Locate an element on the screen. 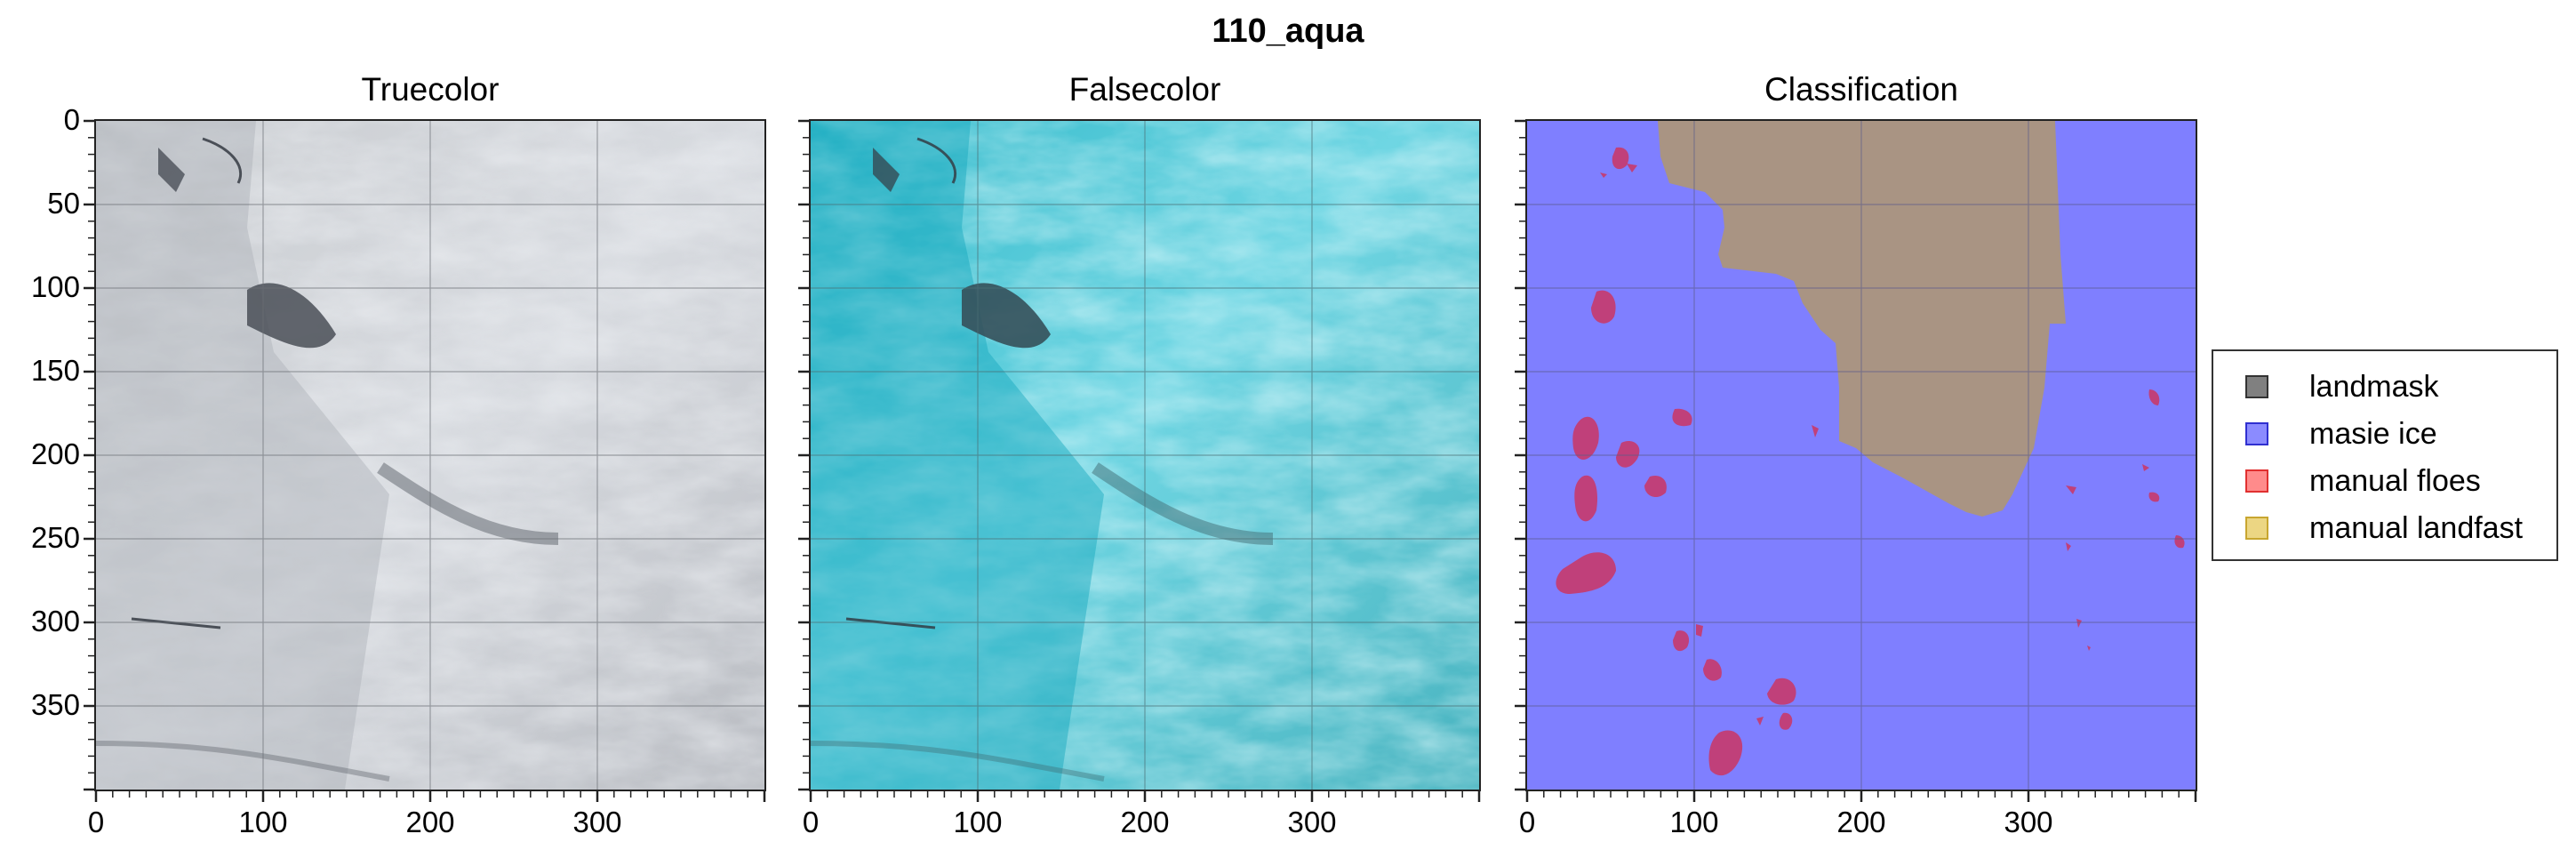 The width and height of the screenshot is (2576, 858). figure-title: 110_aqua is located at coordinates (1288, 31).